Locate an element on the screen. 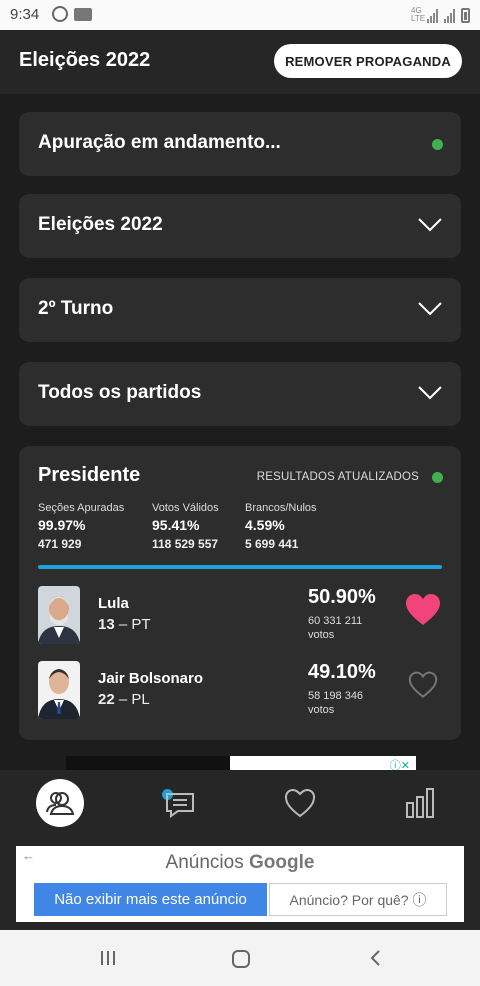 The width and height of the screenshot is (480, 986). nav-candidates is located at coordinates (60, 803).